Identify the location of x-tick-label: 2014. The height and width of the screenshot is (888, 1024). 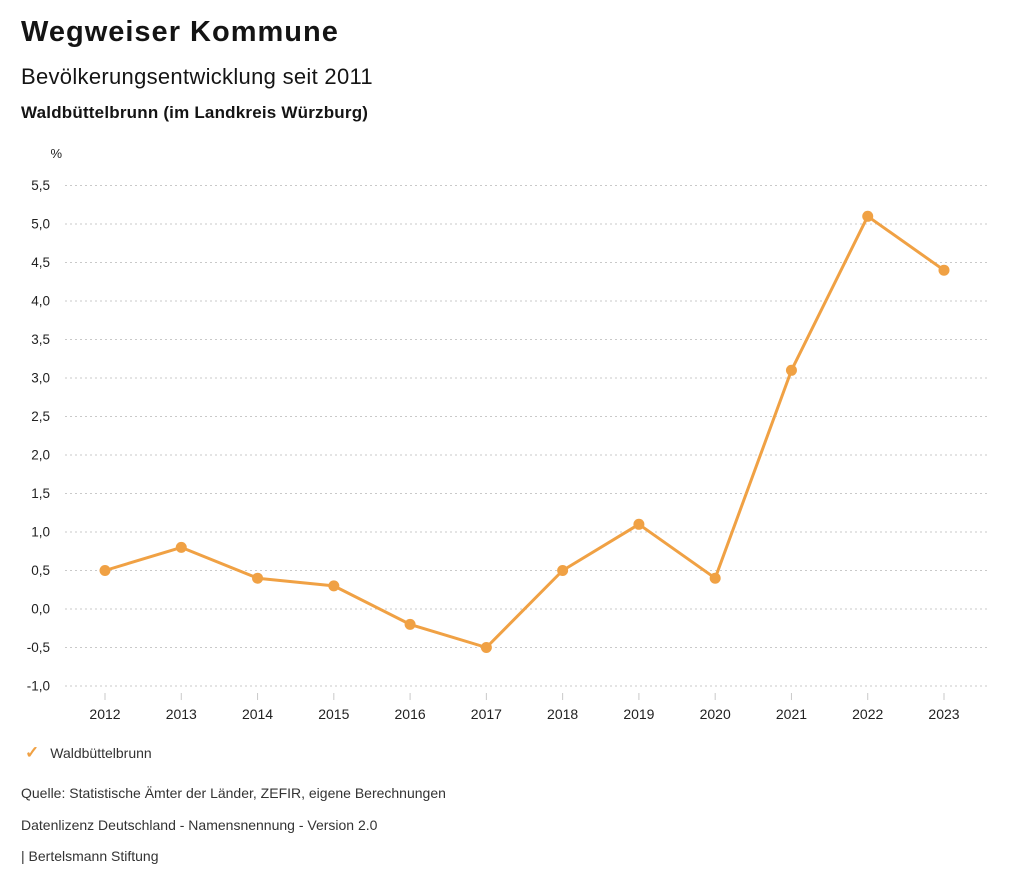
(257, 714).